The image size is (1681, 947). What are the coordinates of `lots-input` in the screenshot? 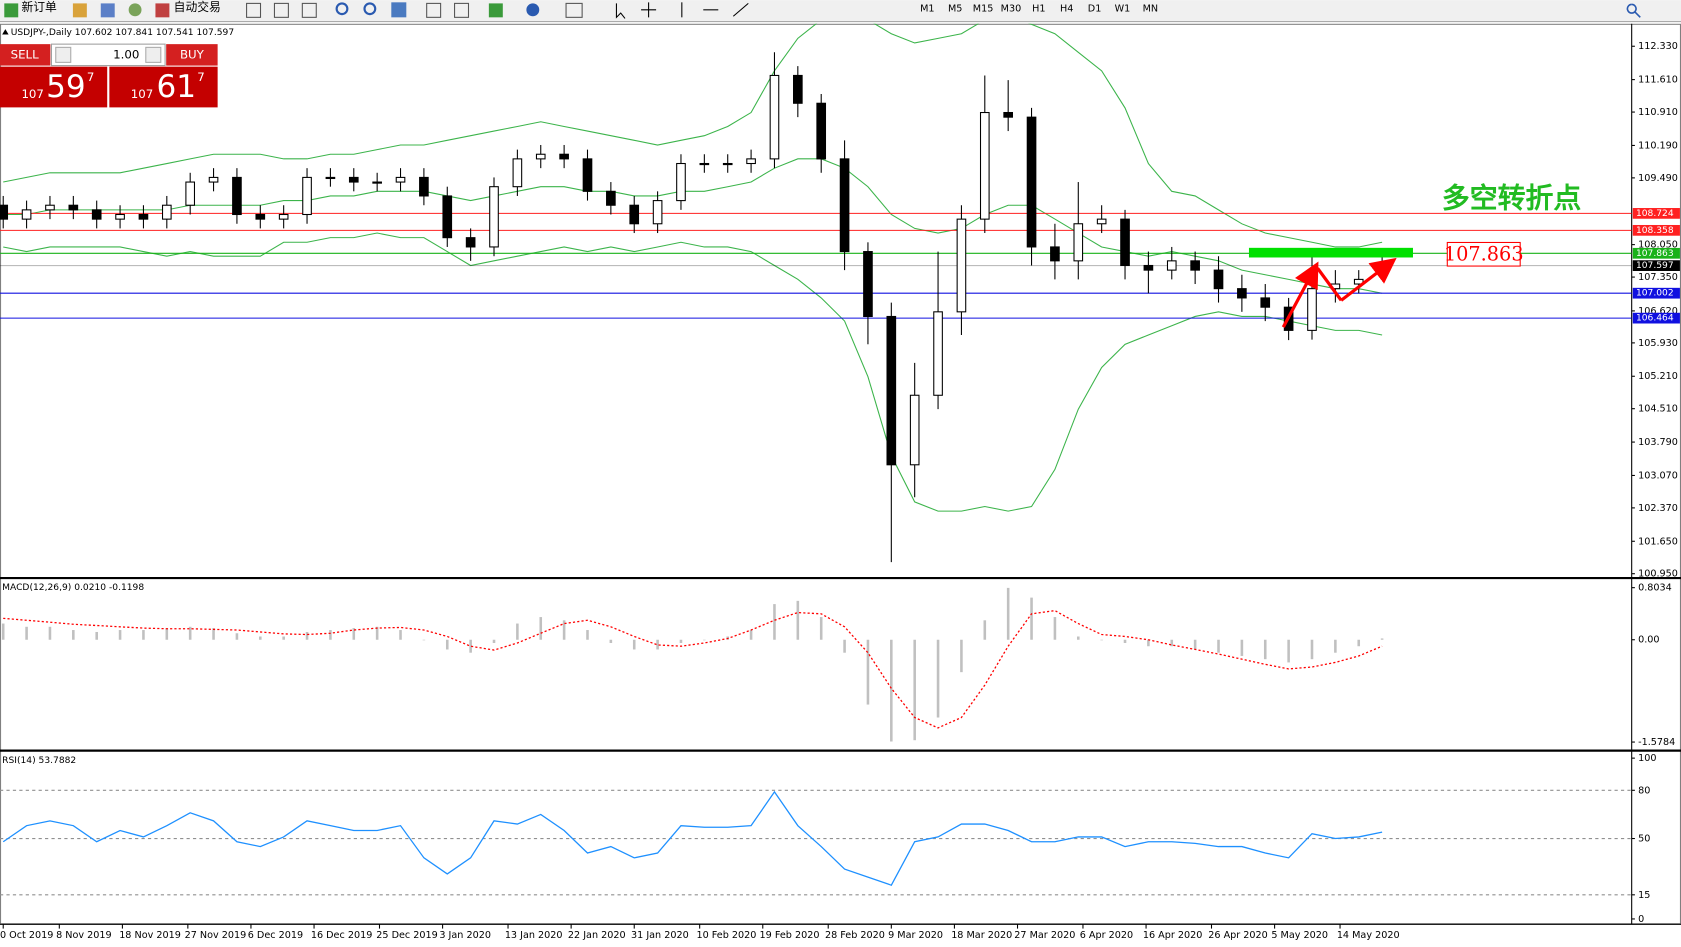 It's located at (108, 55).